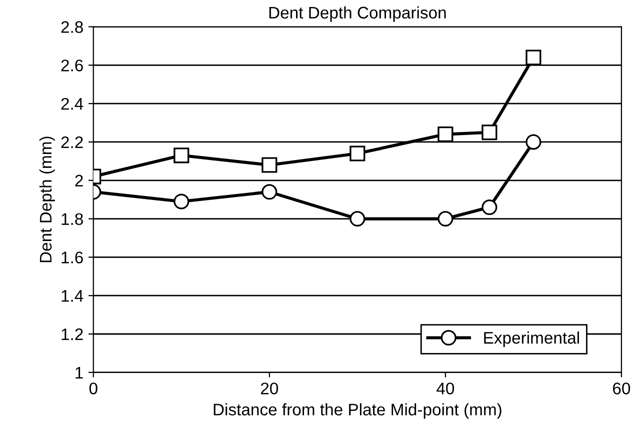 The height and width of the screenshot is (446, 644). Describe the element at coordinates (72, 219) in the screenshot. I see `y-tick-label: 1.8` at that location.